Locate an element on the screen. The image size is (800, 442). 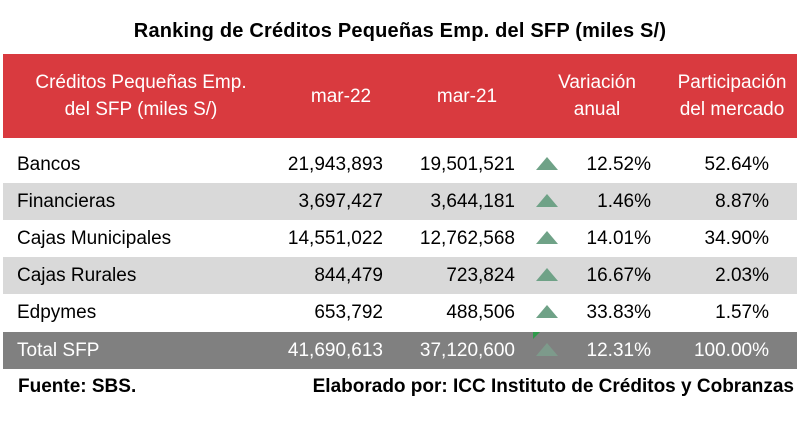
row-name: Bancos is located at coordinates (49, 164).